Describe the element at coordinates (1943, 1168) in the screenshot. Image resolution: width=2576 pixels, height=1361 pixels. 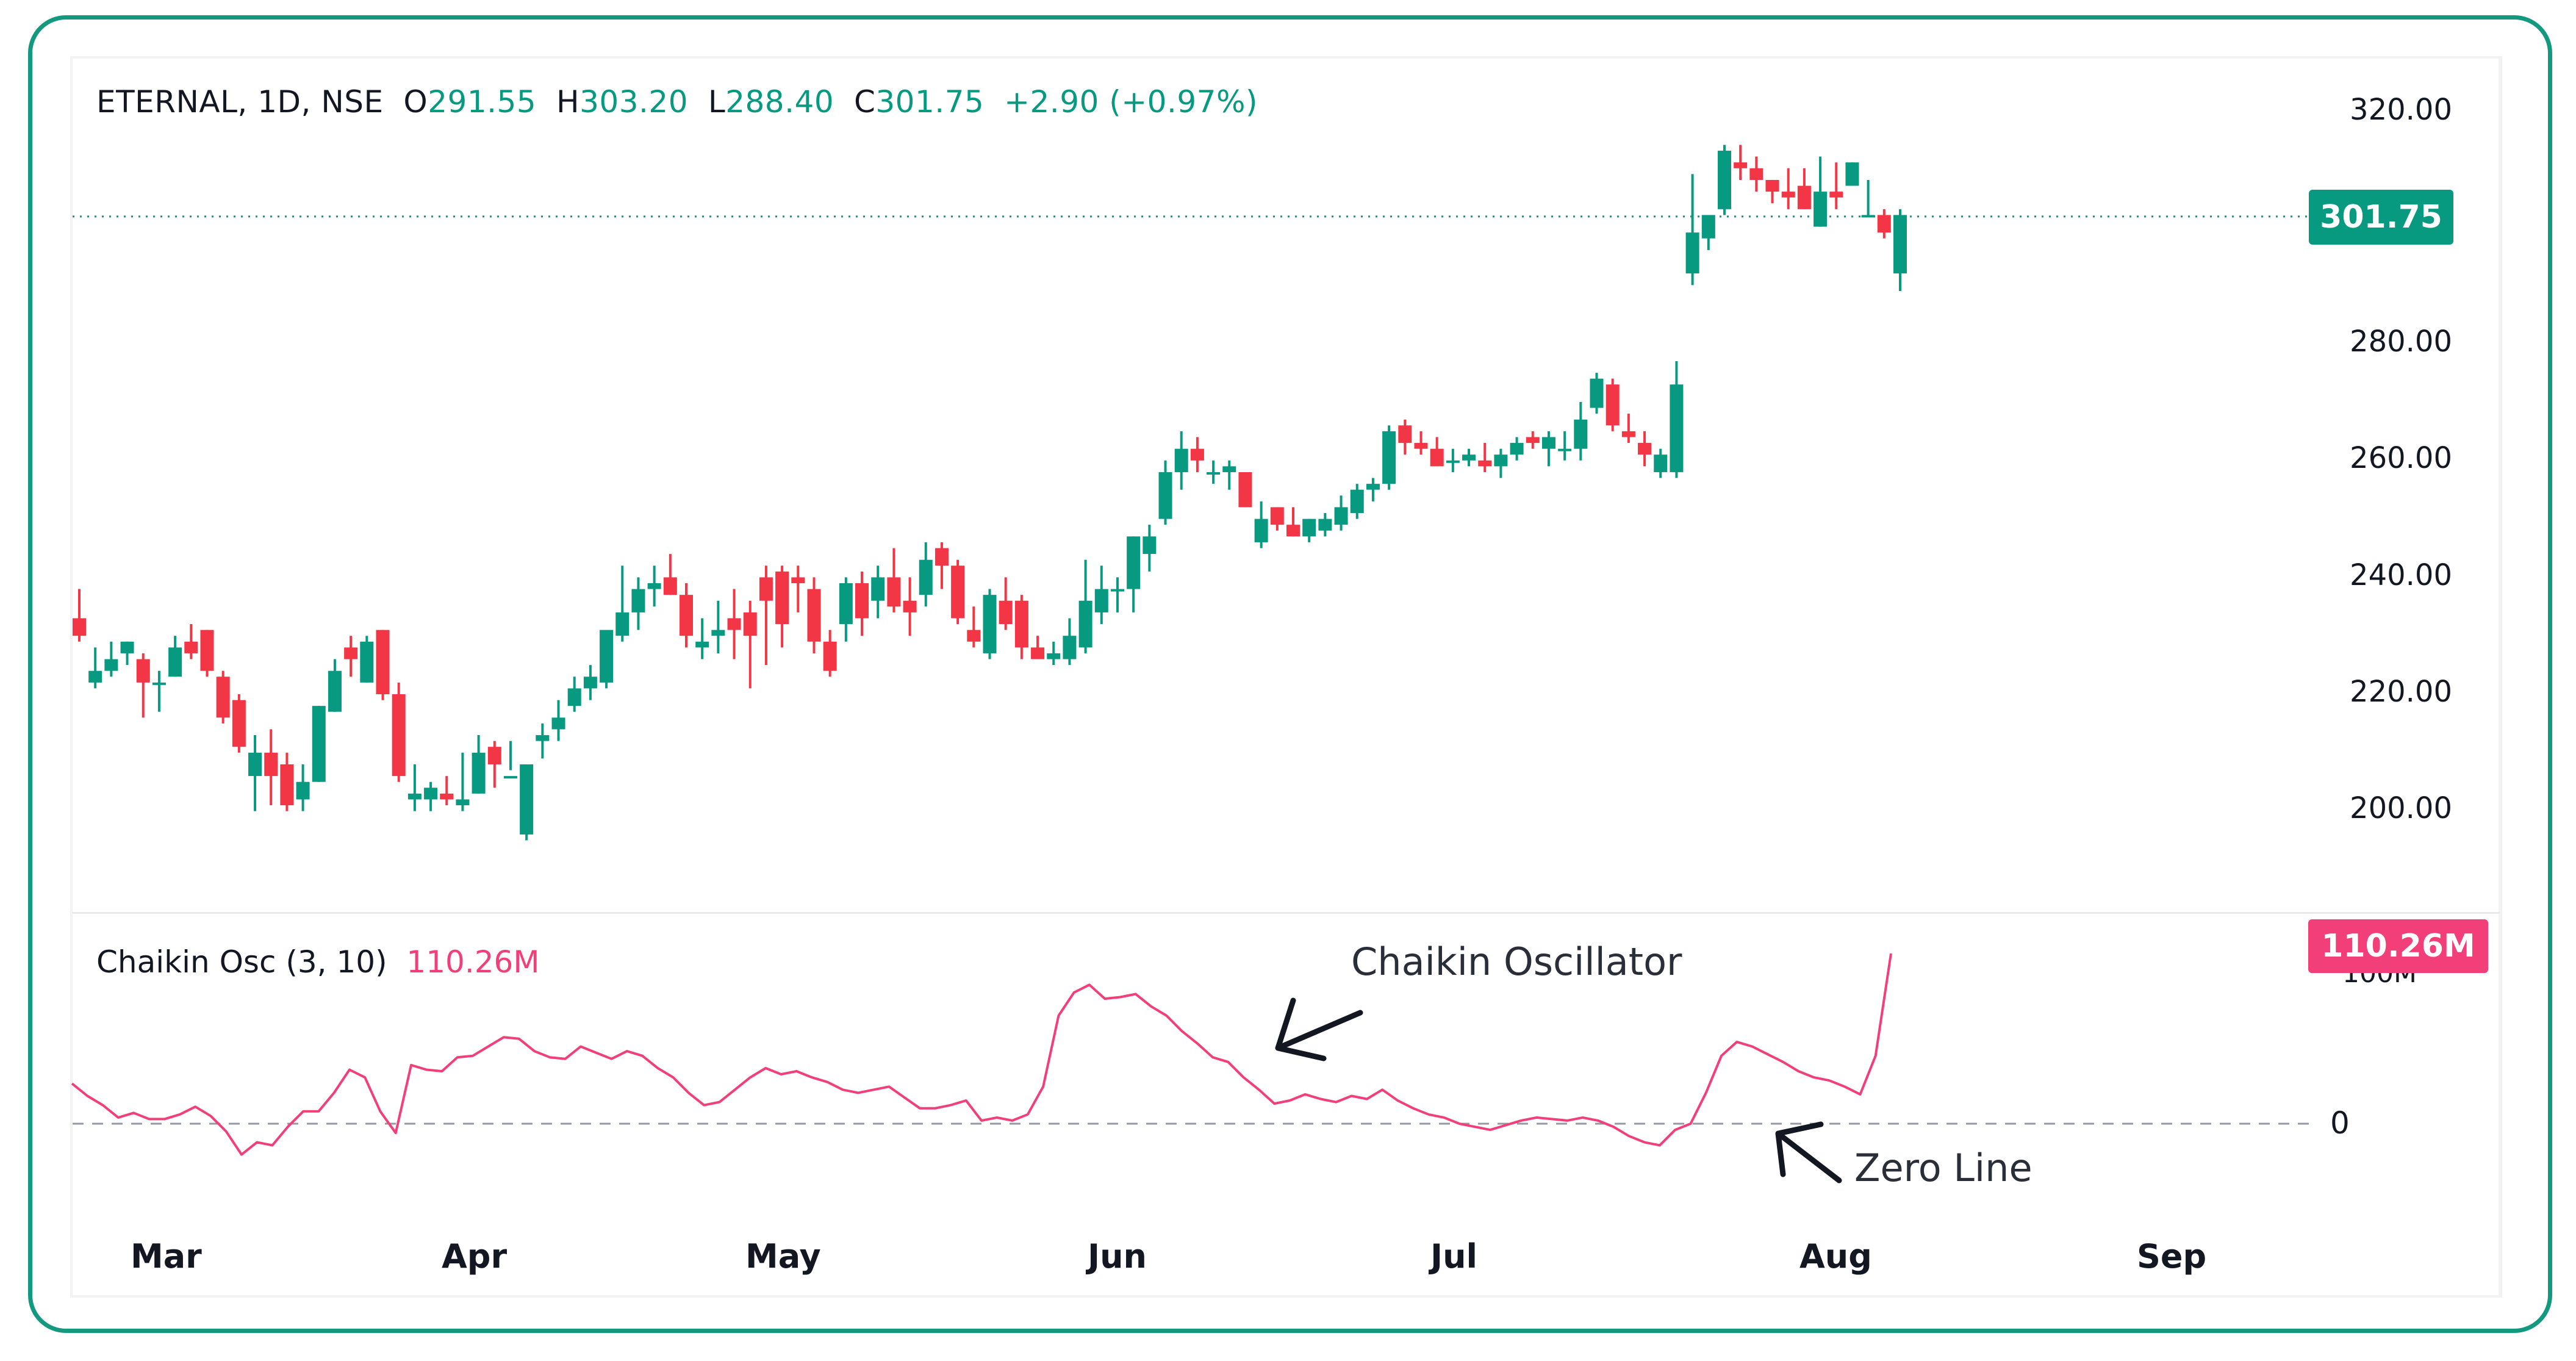
I see `annotation-zero-line: Zero Line` at that location.